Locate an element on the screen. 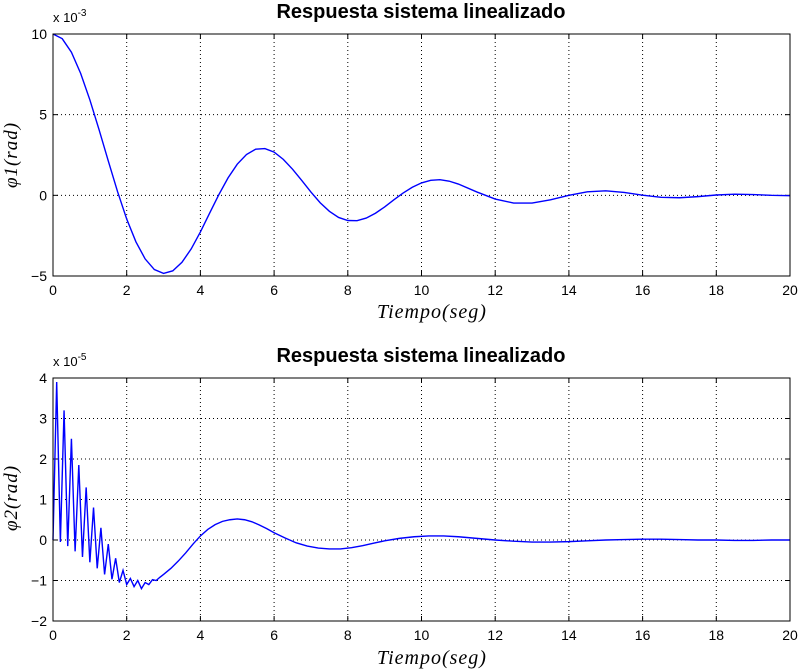 Image resolution: width=800 pixels, height=672 pixels. plot-phi2-xlabel: Tiempo(seg) is located at coordinates (432, 658).